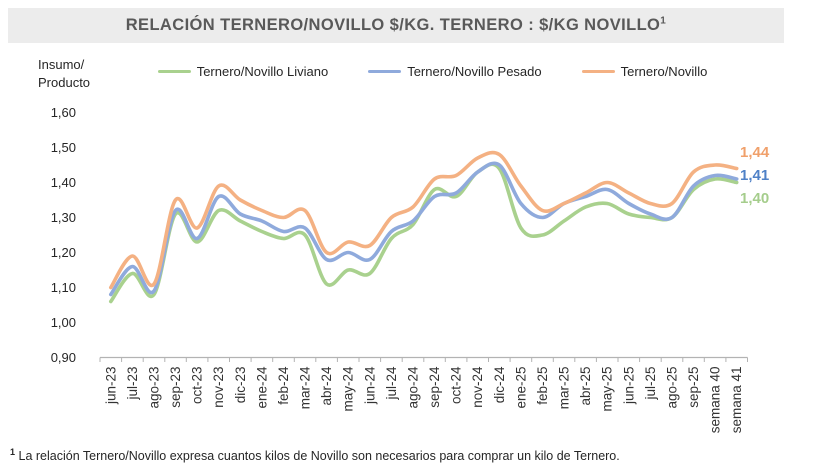  What do you see at coordinates (197, 386) in the screenshot?
I see `x-axis-label: oct-23` at bounding box center [197, 386].